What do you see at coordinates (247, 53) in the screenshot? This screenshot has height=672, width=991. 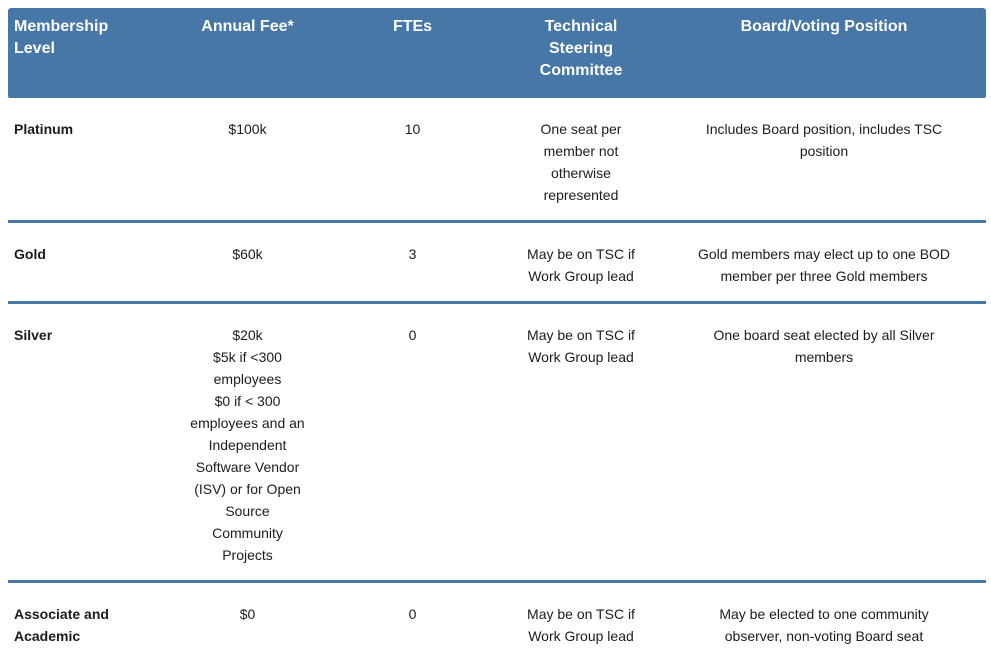 I see `col-header-annual-fee: Annual Fee*` at bounding box center [247, 53].